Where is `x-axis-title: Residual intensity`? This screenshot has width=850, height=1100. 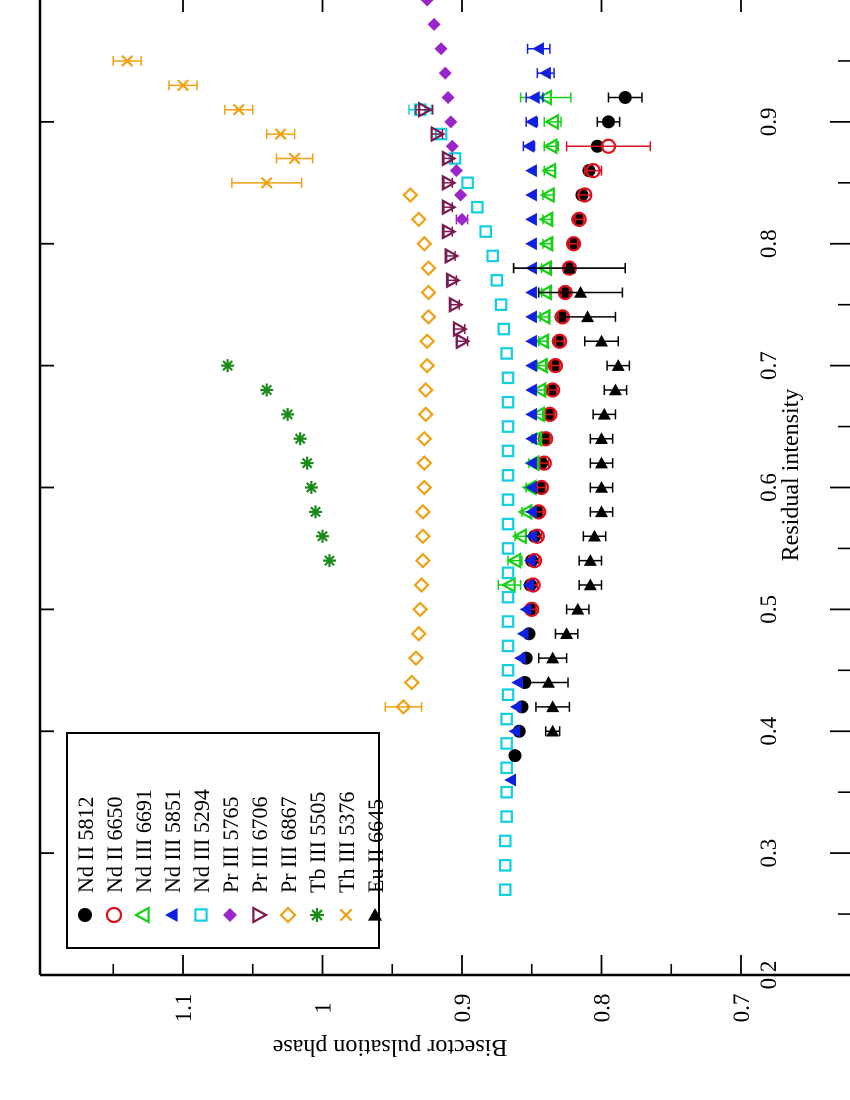 x-axis-title: Residual intensity is located at coordinates (791, 475).